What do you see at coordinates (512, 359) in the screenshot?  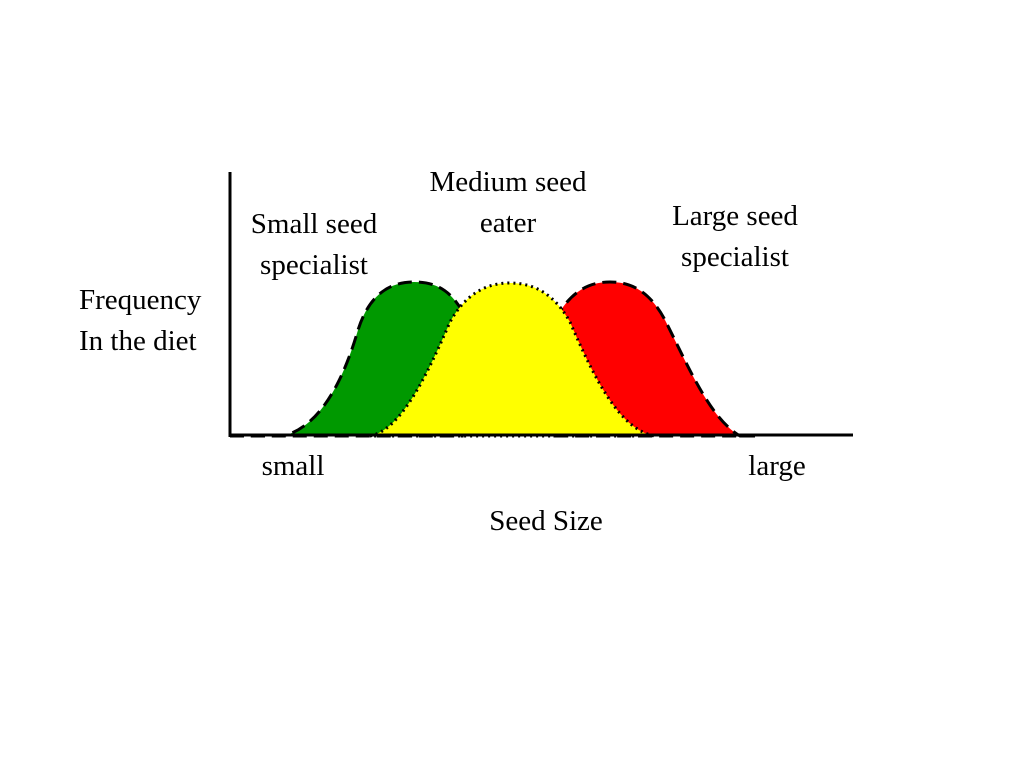 I see `medium-seed-curve` at bounding box center [512, 359].